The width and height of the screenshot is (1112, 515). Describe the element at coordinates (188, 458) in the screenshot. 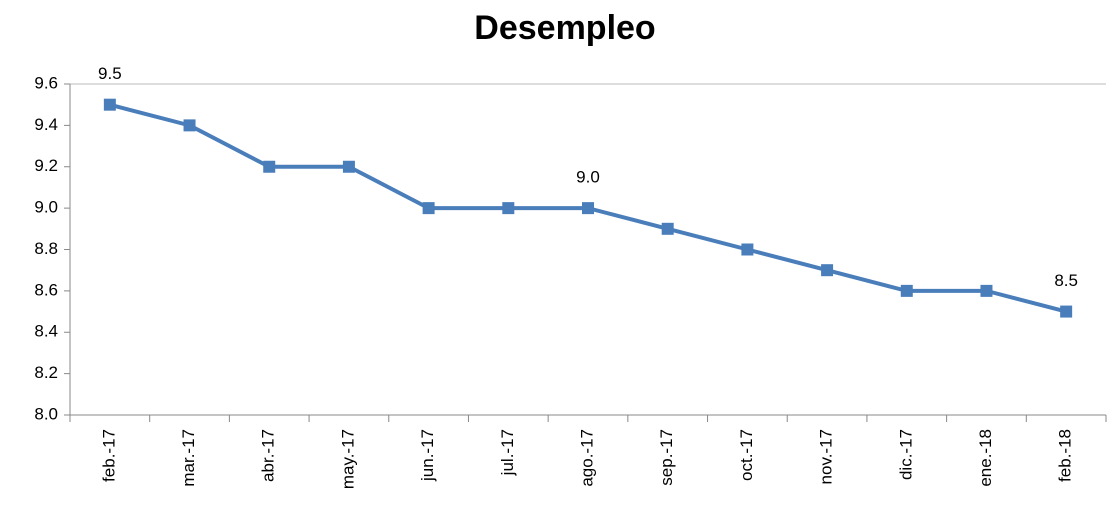

I see `x-tick-label: mar.-17` at that location.